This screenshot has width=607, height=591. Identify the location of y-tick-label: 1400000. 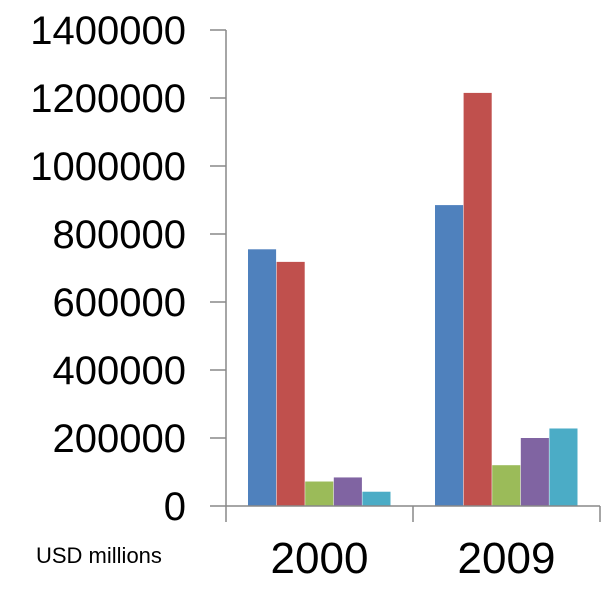
(108, 31).